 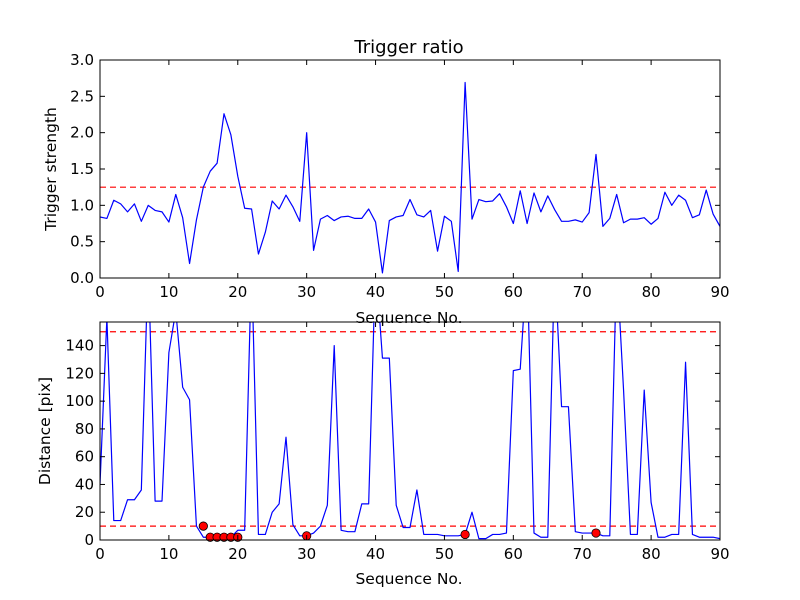 I want to click on y-tick-label: 20, so click(x=84, y=512).